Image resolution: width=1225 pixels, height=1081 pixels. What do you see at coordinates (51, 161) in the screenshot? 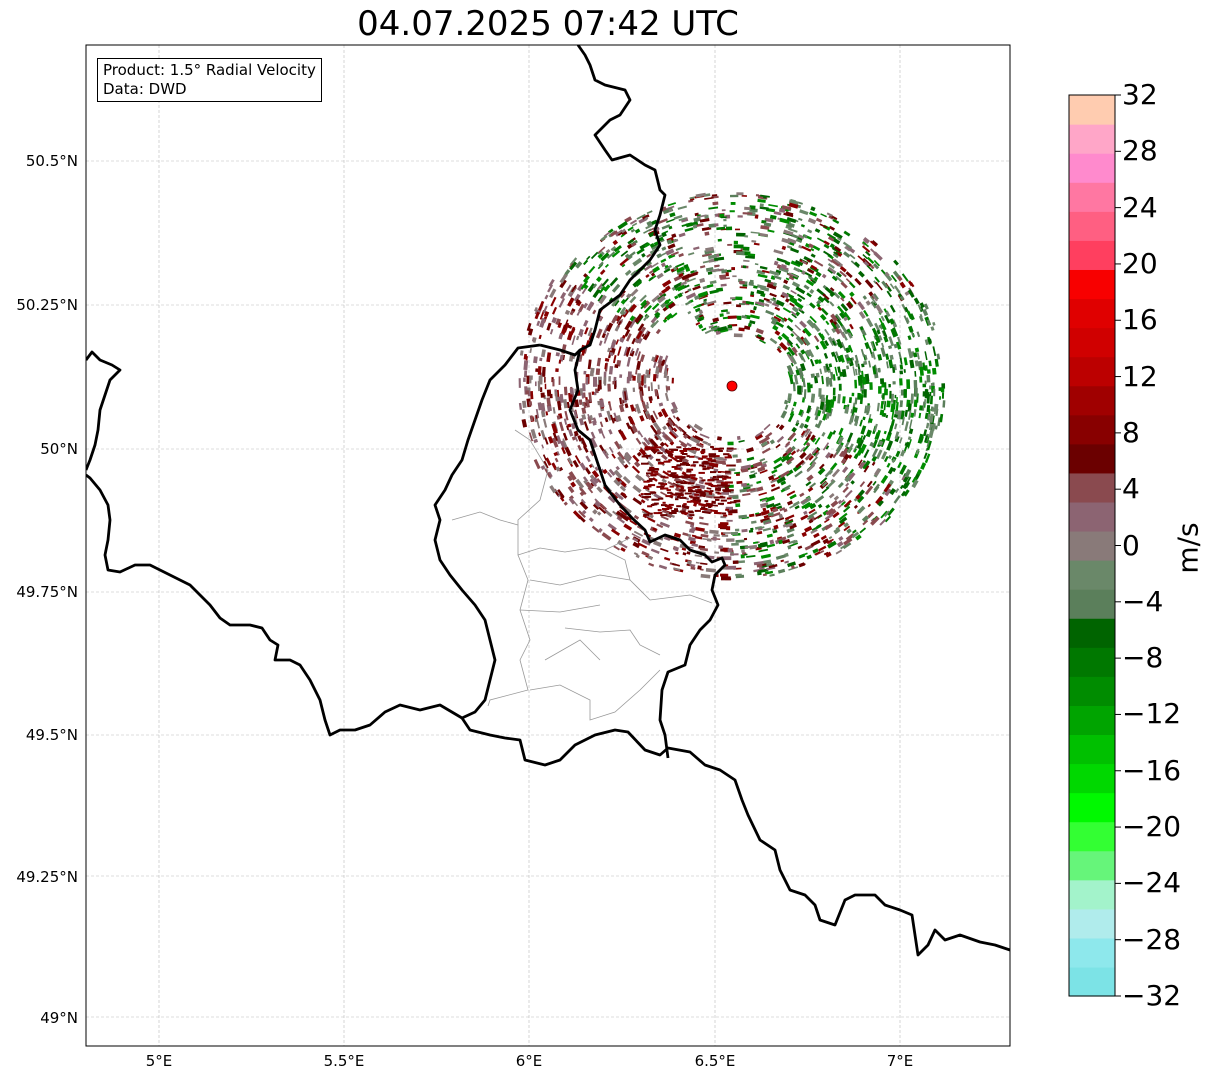
I see `lat-label-50-5: 50.5°N` at bounding box center [51, 161].